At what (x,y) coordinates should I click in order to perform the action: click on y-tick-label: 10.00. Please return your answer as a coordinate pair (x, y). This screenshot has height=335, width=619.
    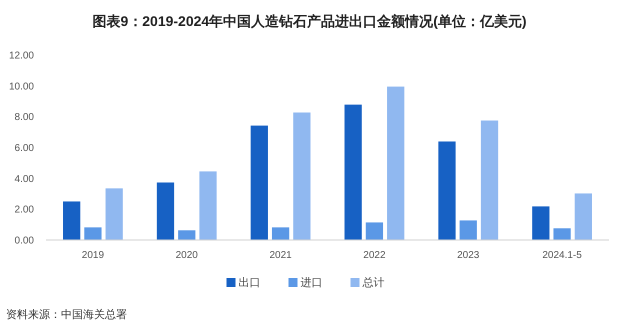
    Looking at the image, I should click on (21, 86).